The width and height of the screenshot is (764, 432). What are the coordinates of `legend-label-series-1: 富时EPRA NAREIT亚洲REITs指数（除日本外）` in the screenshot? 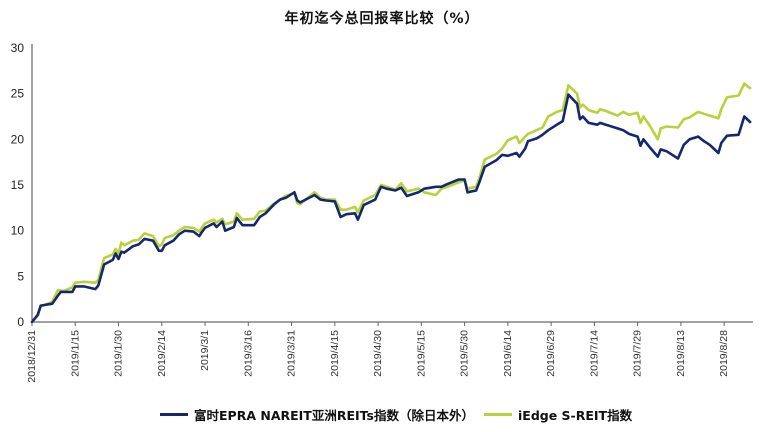 It's located at (334, 415).